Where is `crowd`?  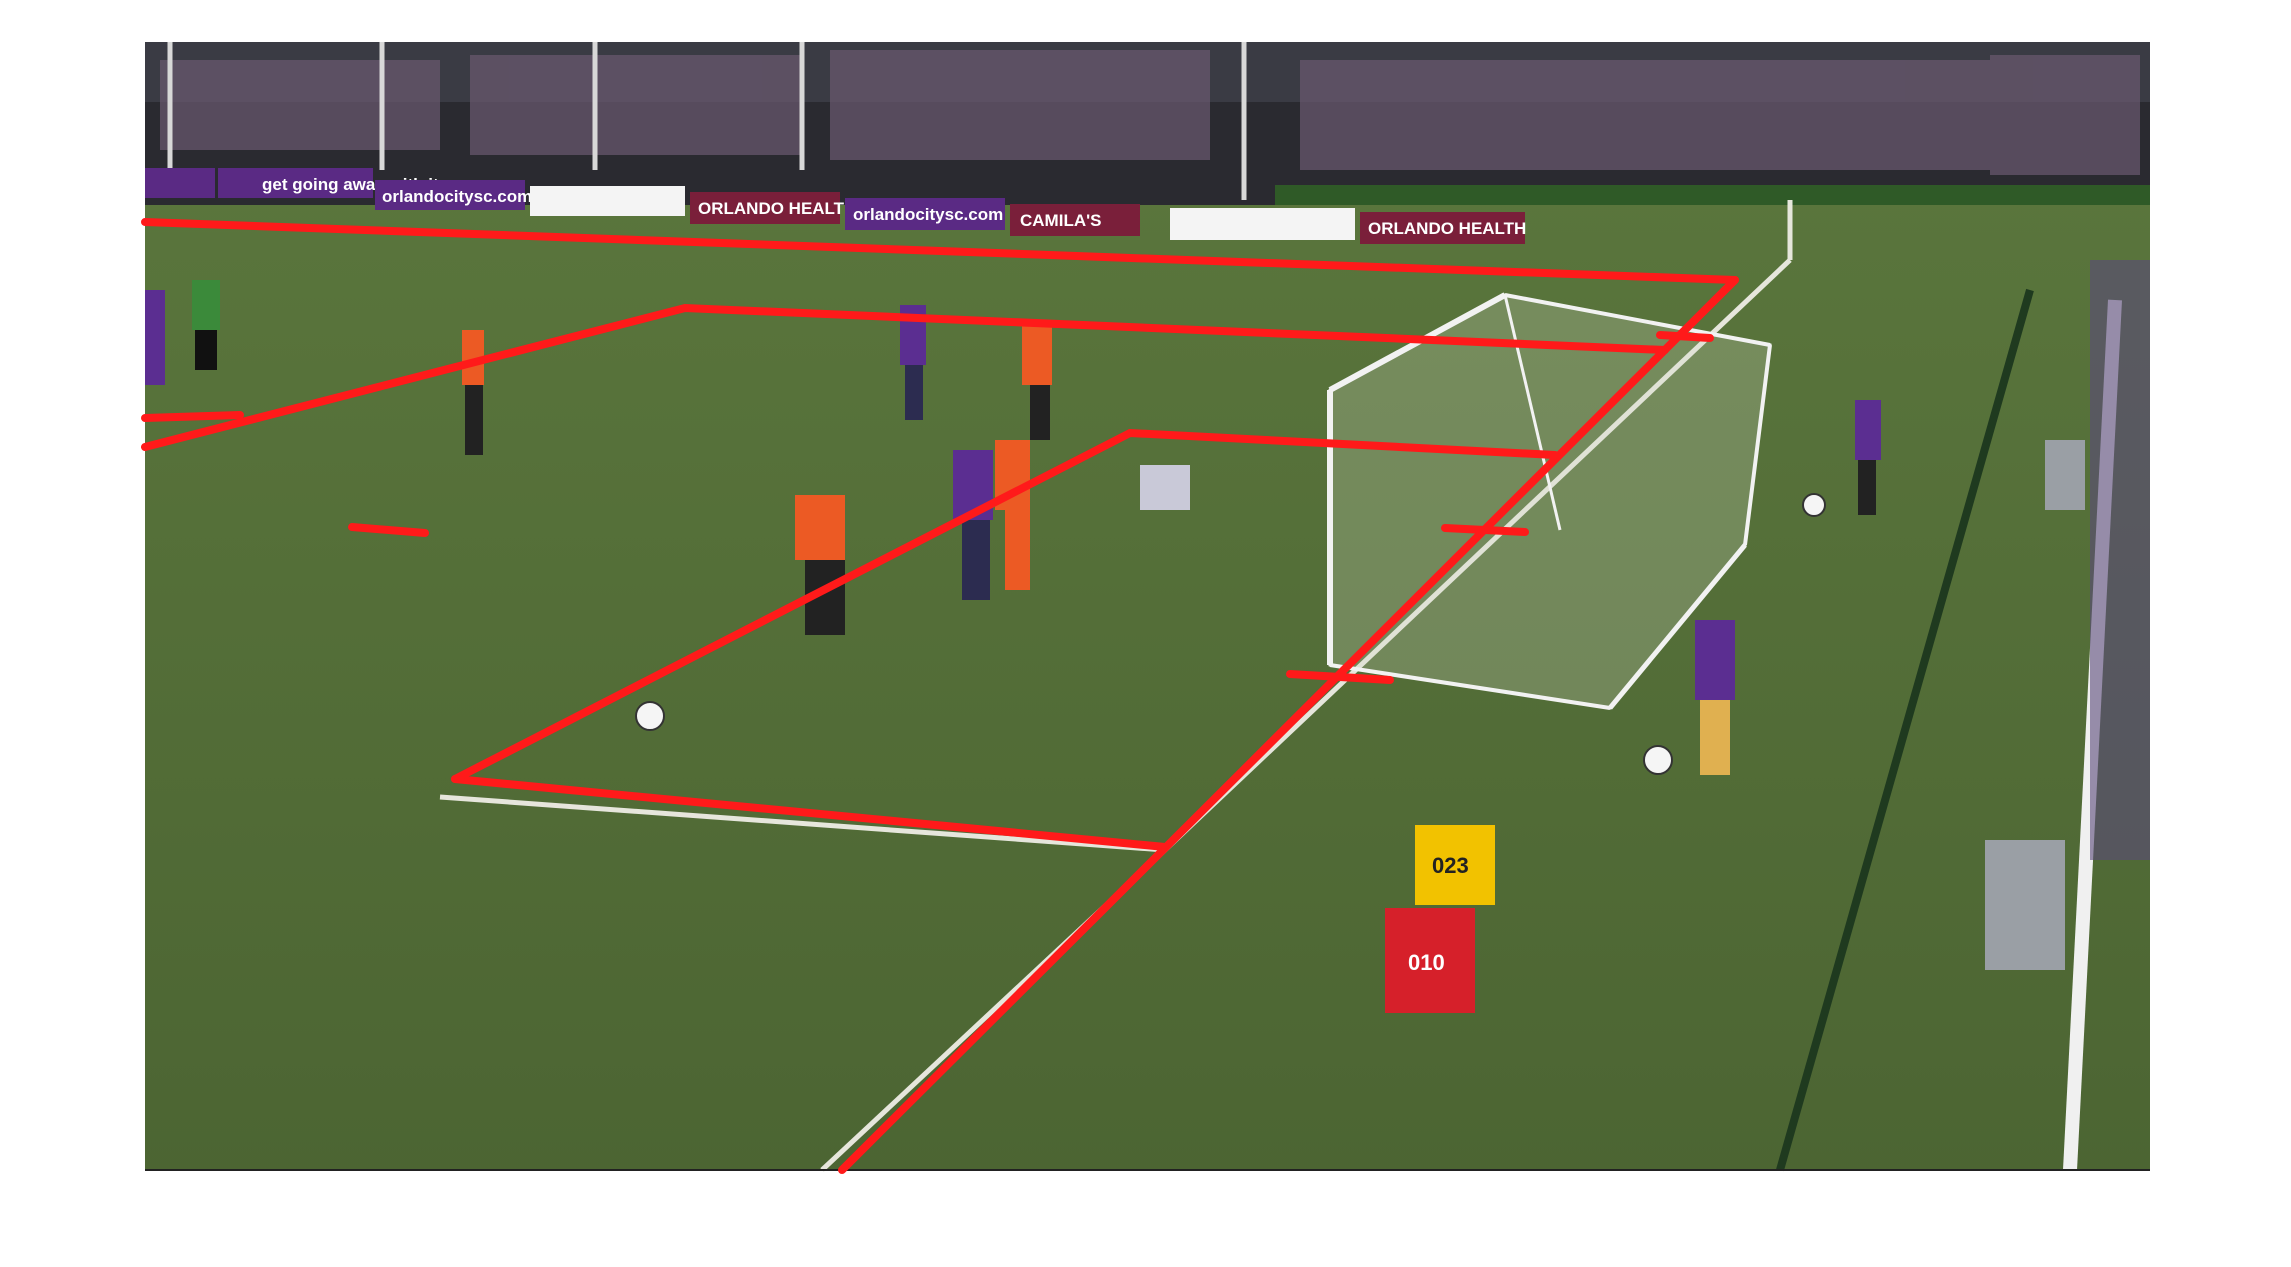 crowd is located at coordinates (1150, 112).